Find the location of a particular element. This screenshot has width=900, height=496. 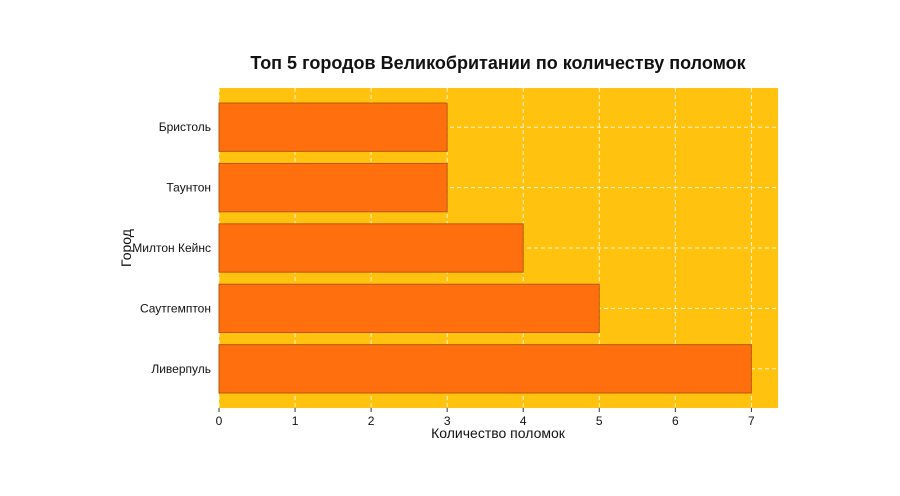

y-axis-label: Город is located at coordinates (126, 248).